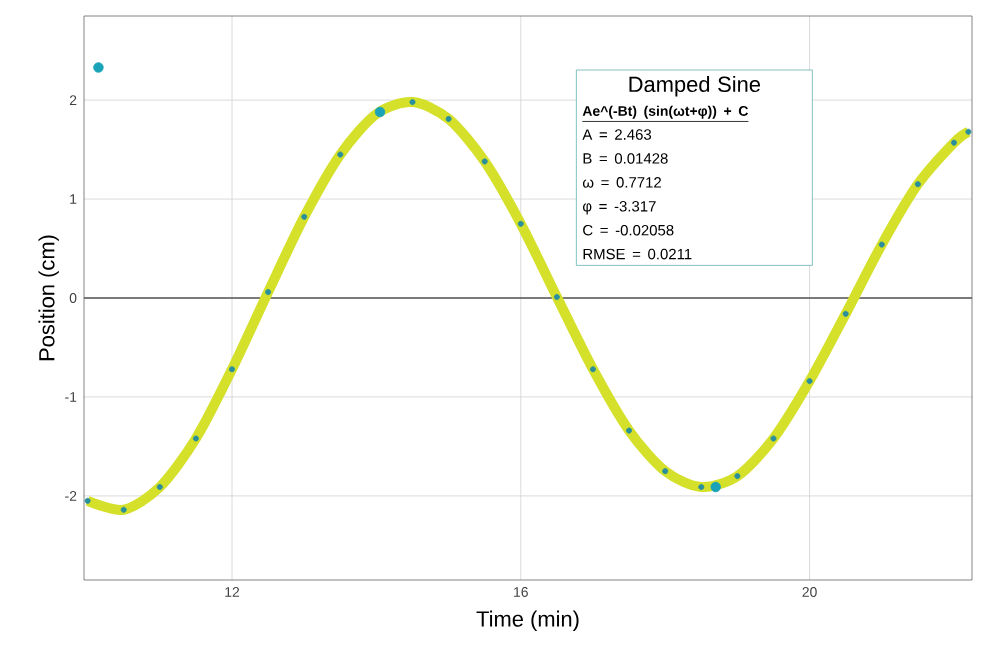  Describe the element at coordinates (48, 298) in the screenshot. I see `y-axis-title: Position (cm)` at that location.